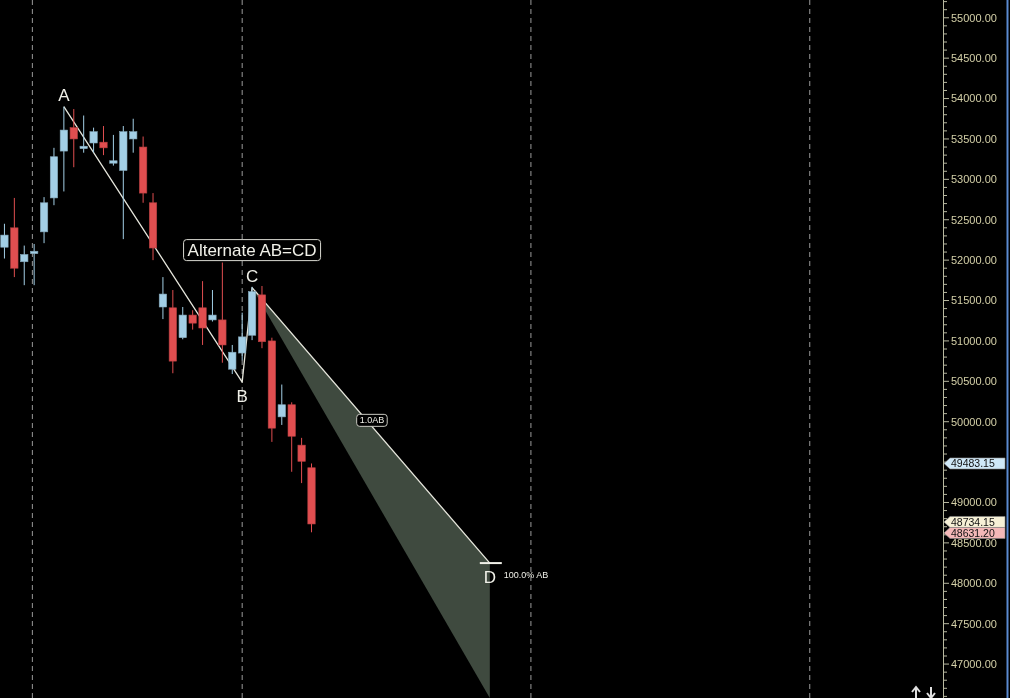 Image resolution: width=1010 pixels, height=698 pixels. I want to click on y-tick-label: 51500.00, so click(974, 300).